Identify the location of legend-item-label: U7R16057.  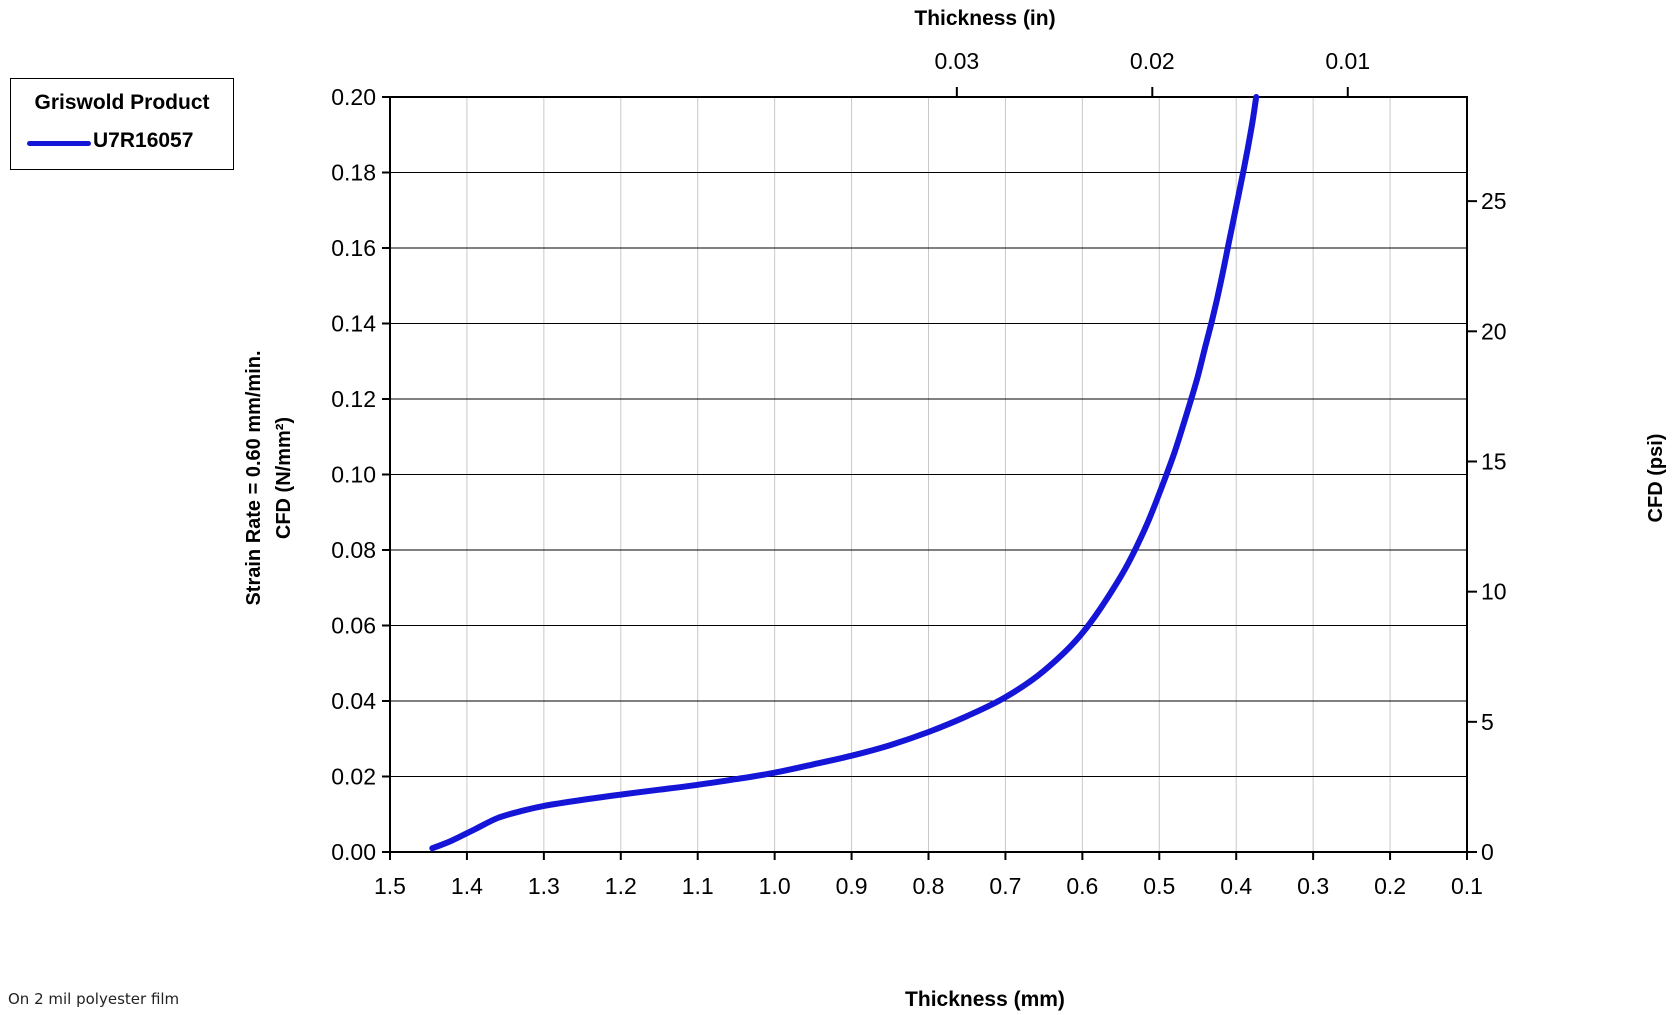
(143, 140).